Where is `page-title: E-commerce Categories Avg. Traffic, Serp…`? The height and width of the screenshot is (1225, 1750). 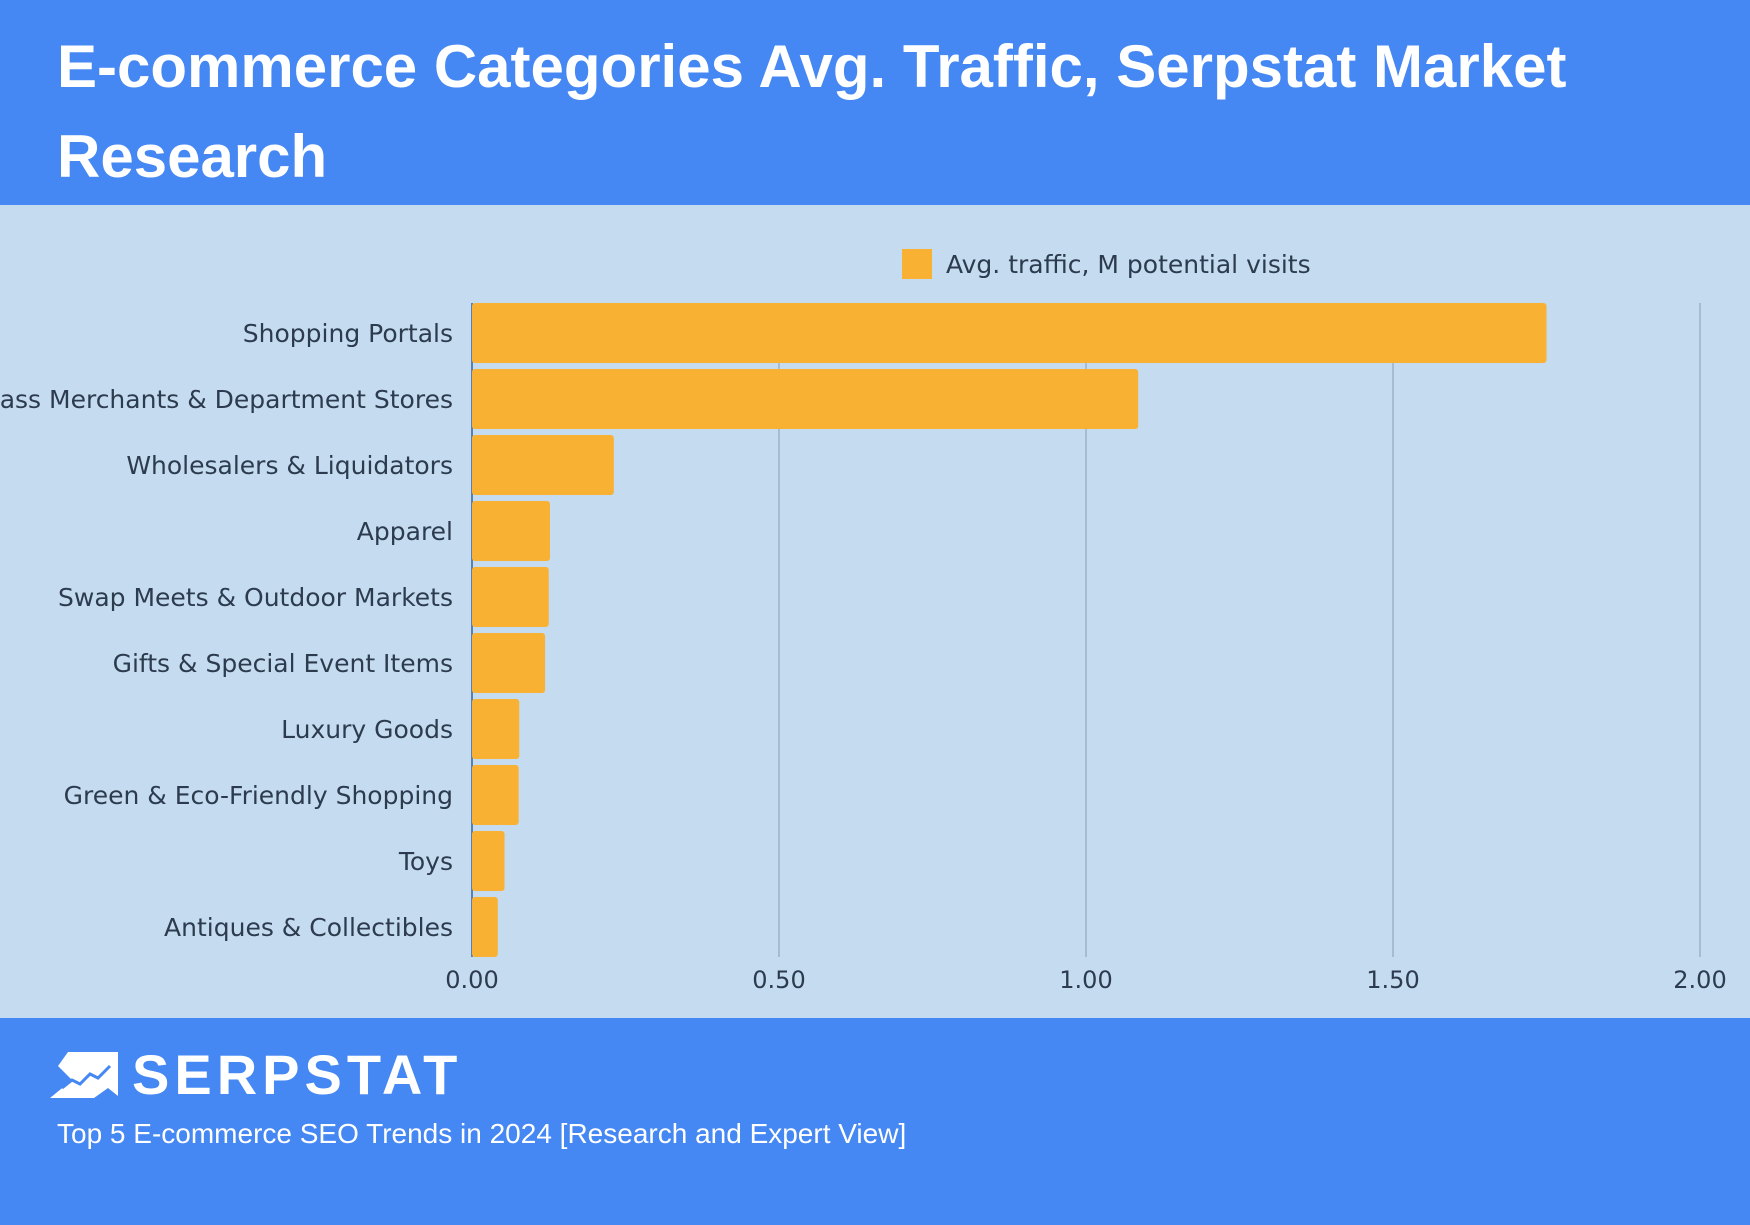 page-title: E-commerce Categories Avg. Traffic, Serp… is located at coordinates (812, 111).